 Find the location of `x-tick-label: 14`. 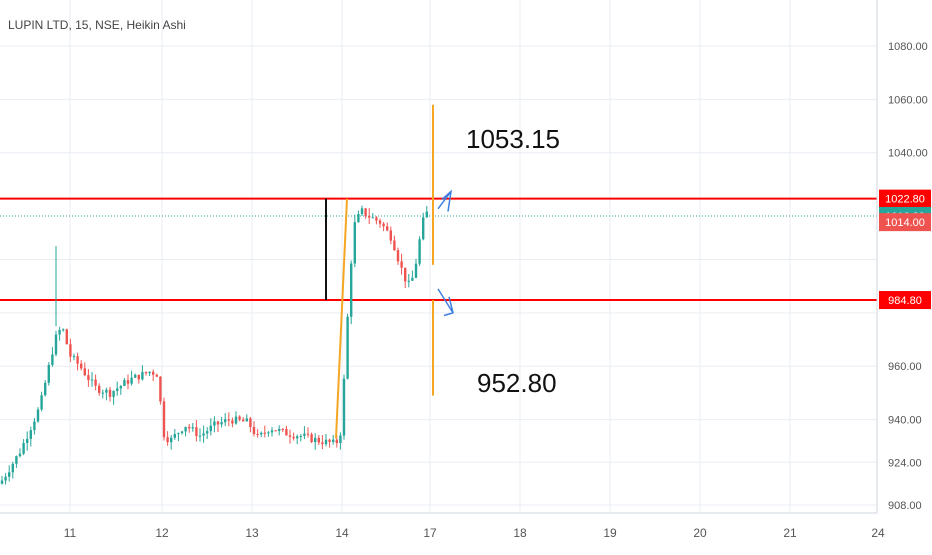

x-tick-label: 14 is located at coordinates (342, 533).